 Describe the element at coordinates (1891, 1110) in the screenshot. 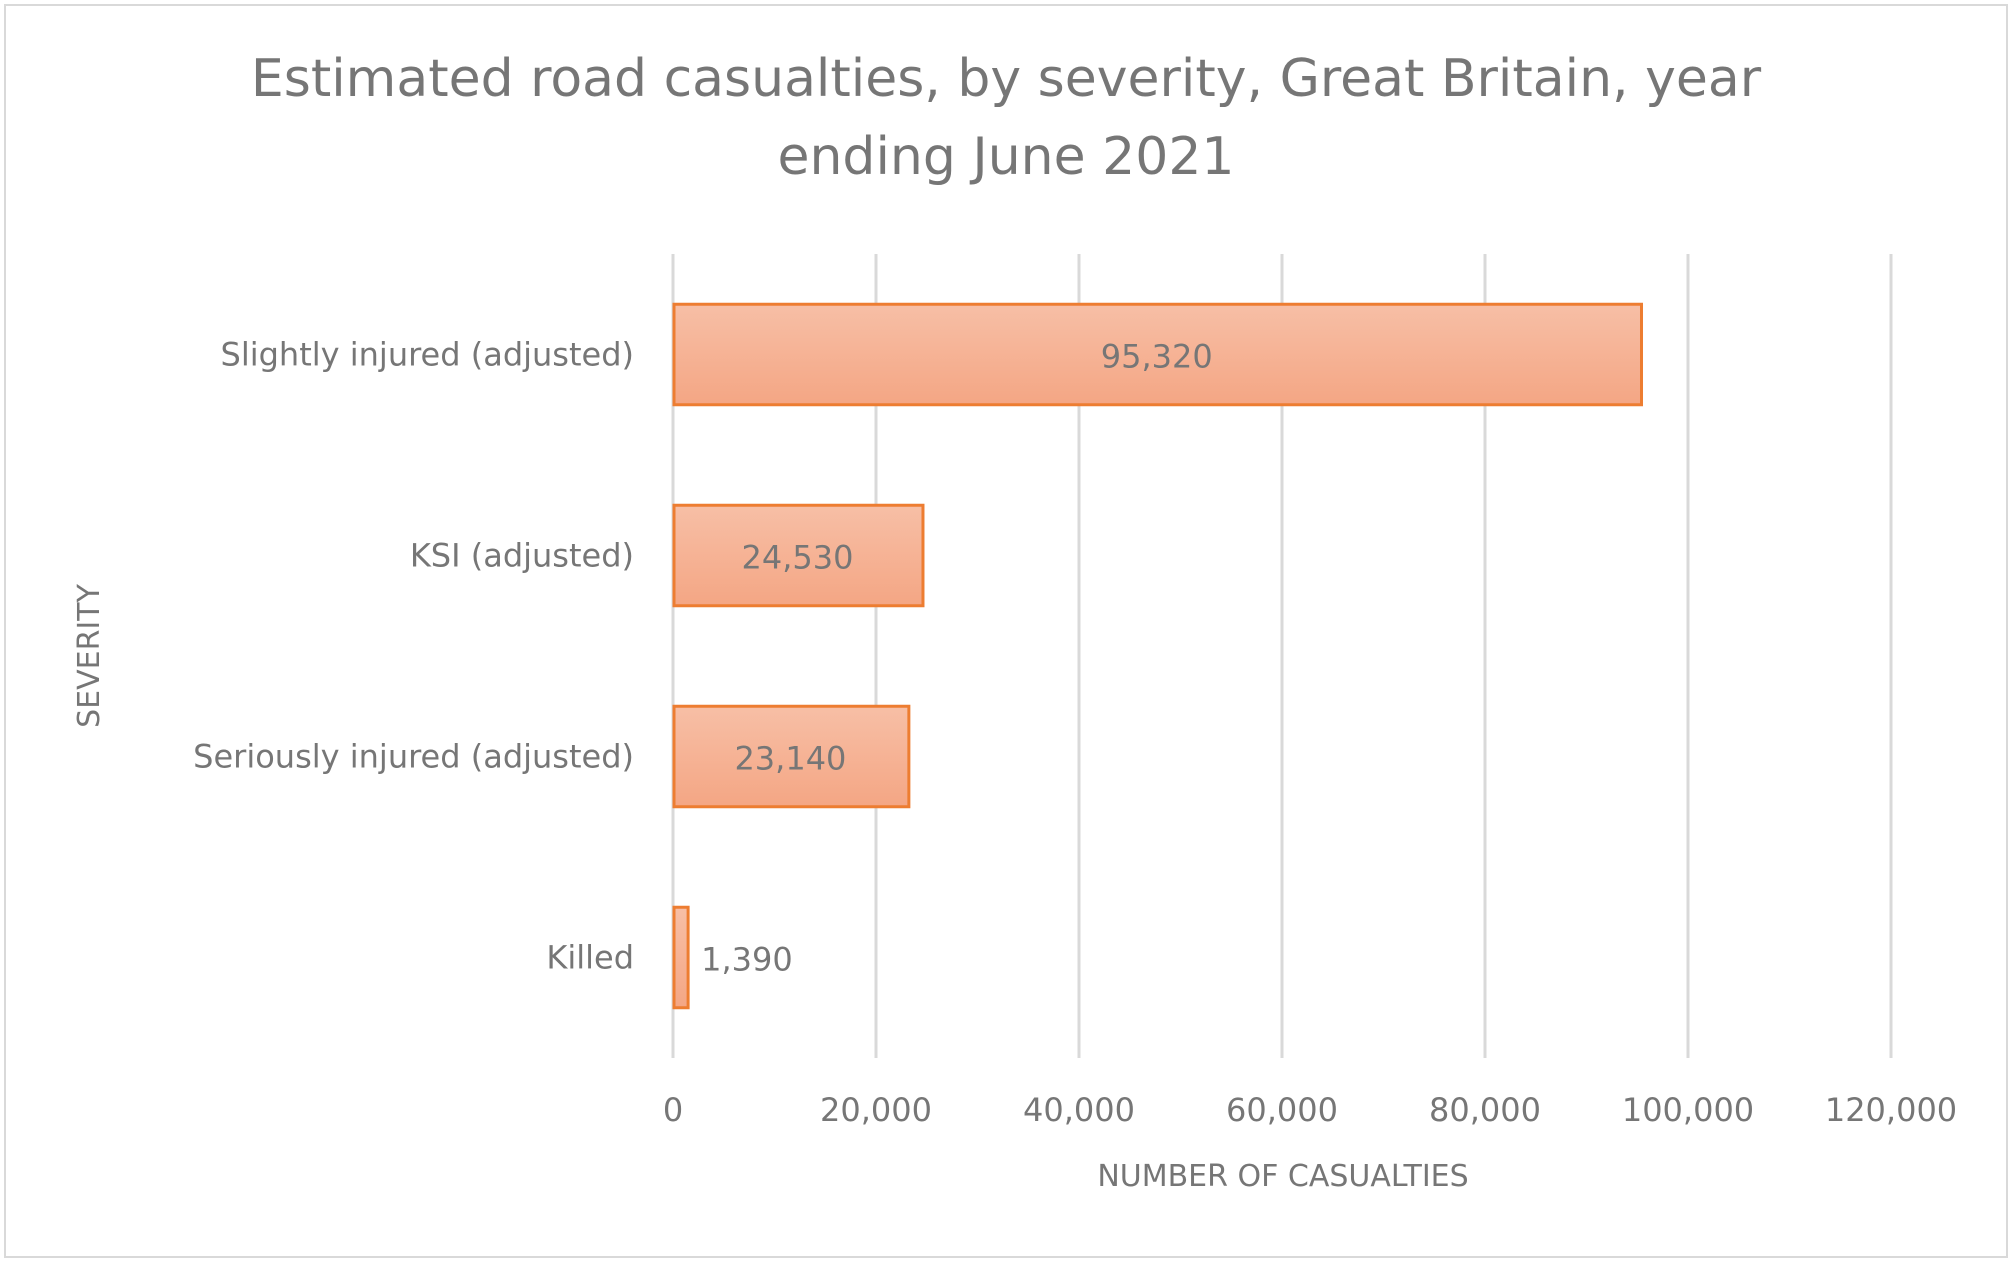

I see `x-tick-label: 120,000` at that location.